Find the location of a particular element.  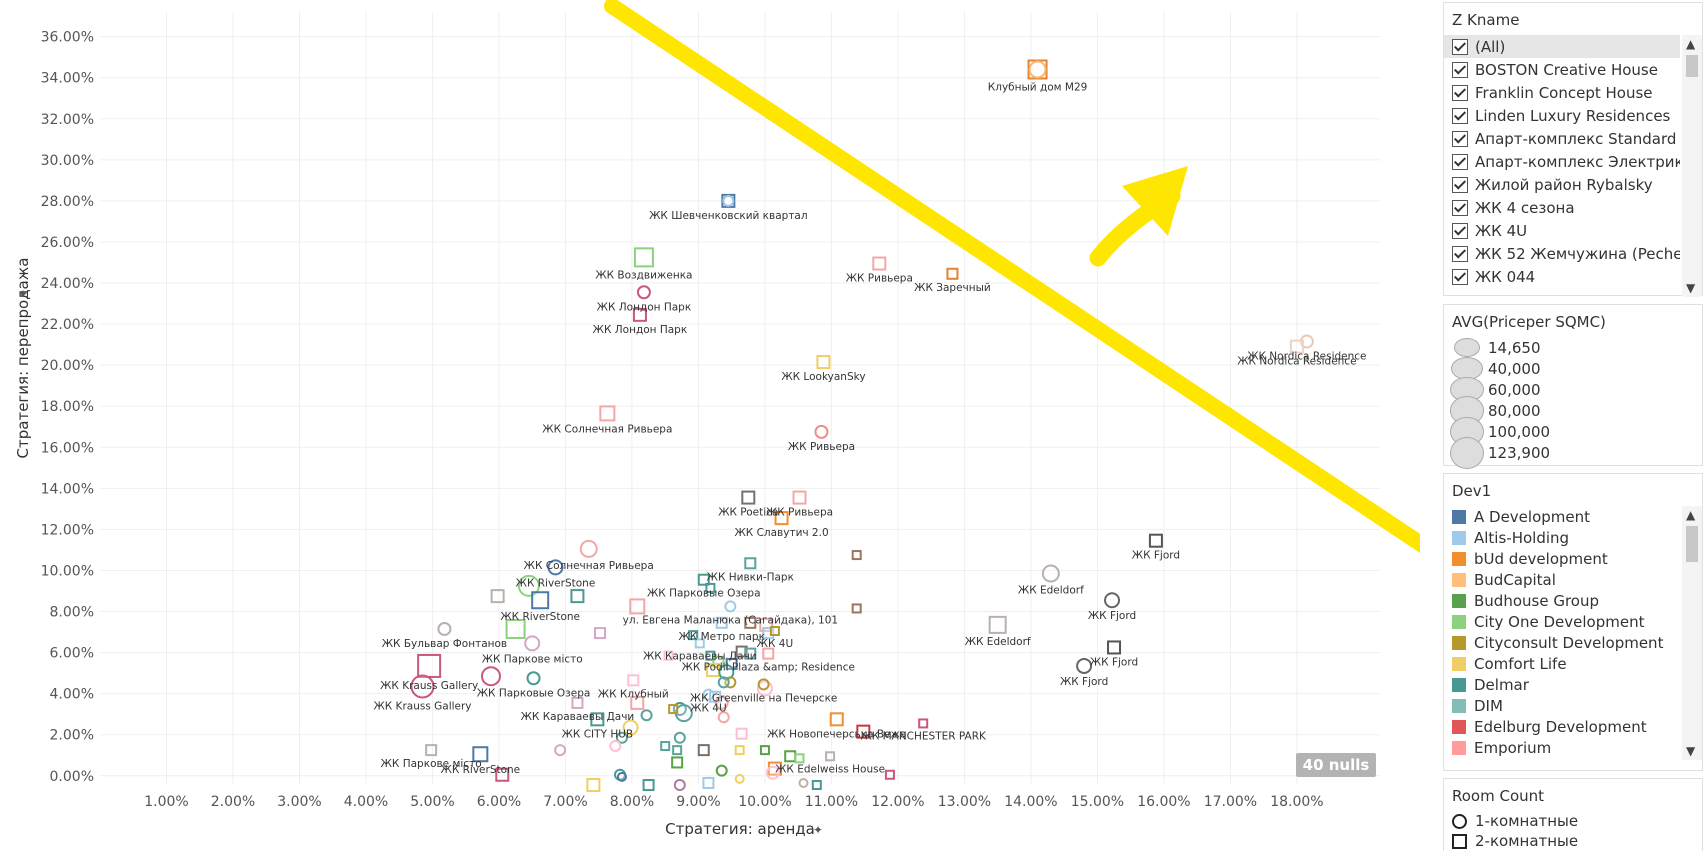

color-legend-item: Edelburg Development is located at coordinates (1562, 726).